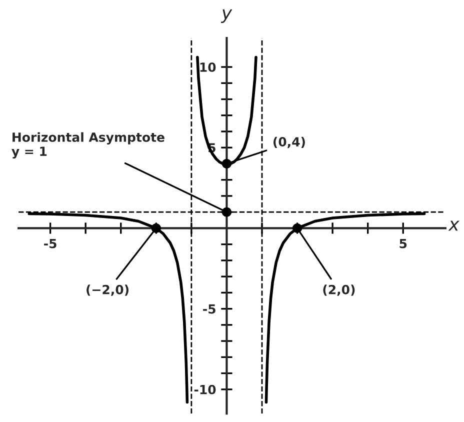 This screenshot has height=422, width=464. What do you see at coordinates (107, 290) in the screenshot?
I see `annotation: (−2,0)` at bounding box center [107, 290].